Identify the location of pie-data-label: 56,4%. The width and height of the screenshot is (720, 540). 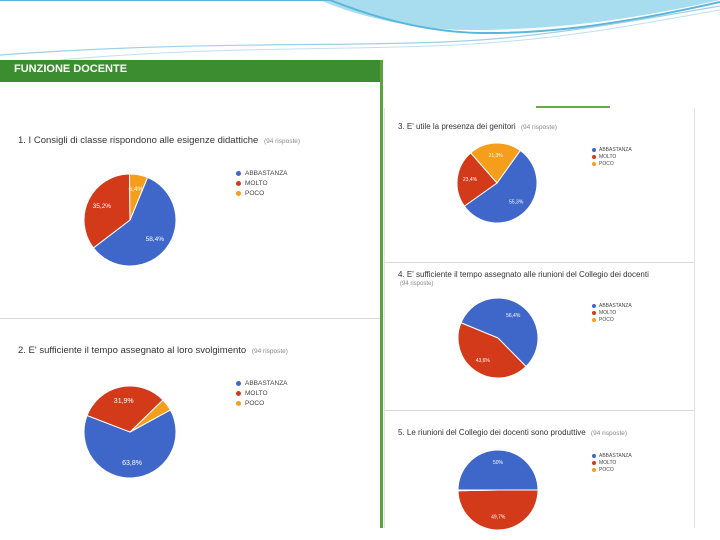
(513, 316).